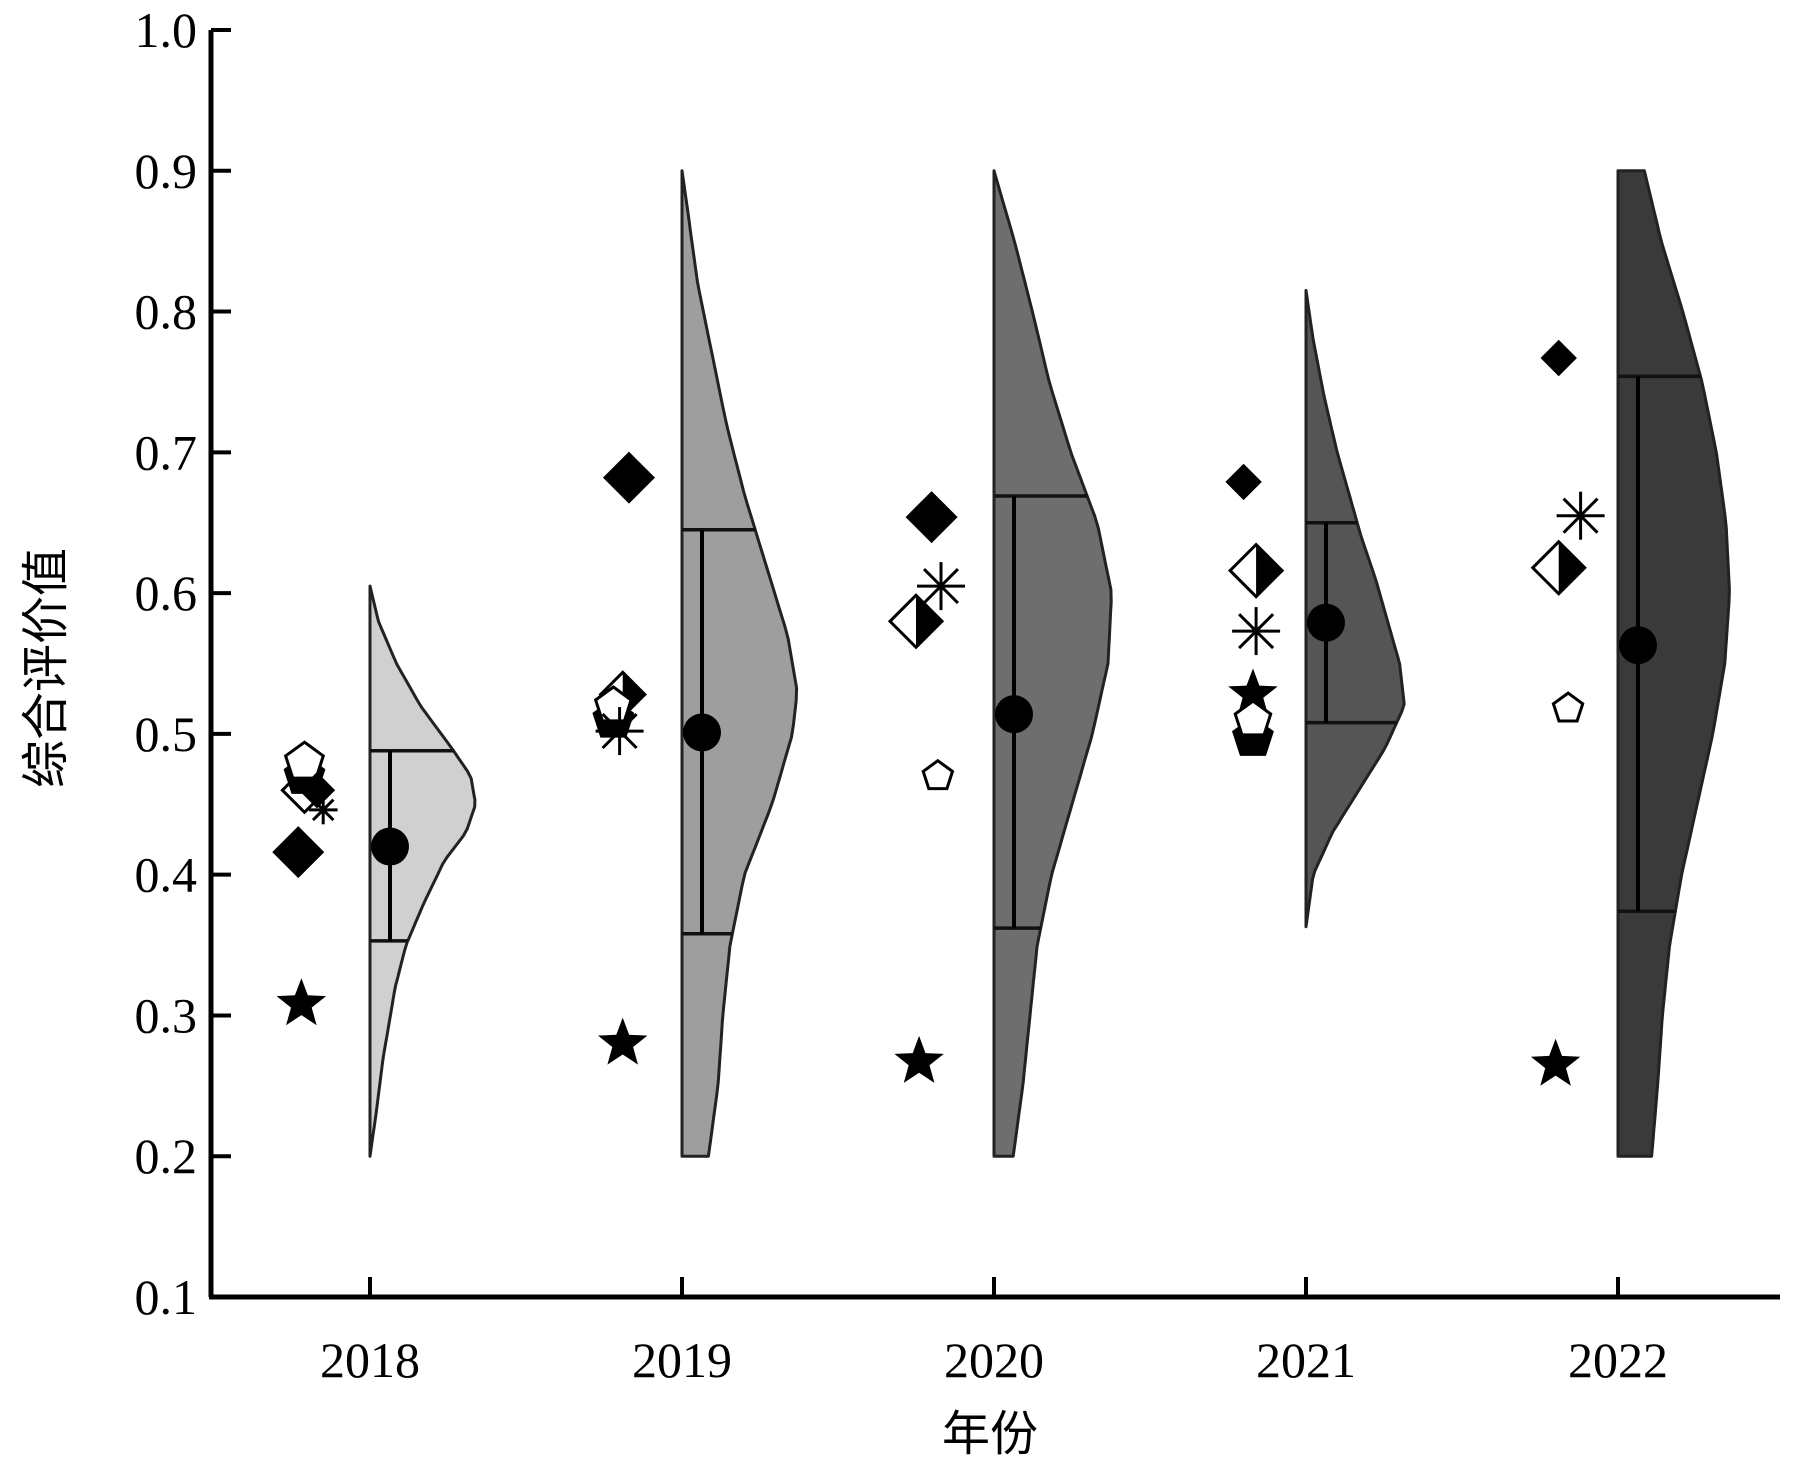 The height and width of the screenshot is (1462, 1794). What do you see at coordinates (628, 477) in the screenshot?
I see `marker-diamond-filled-2019` at bounding box center [628, 477].